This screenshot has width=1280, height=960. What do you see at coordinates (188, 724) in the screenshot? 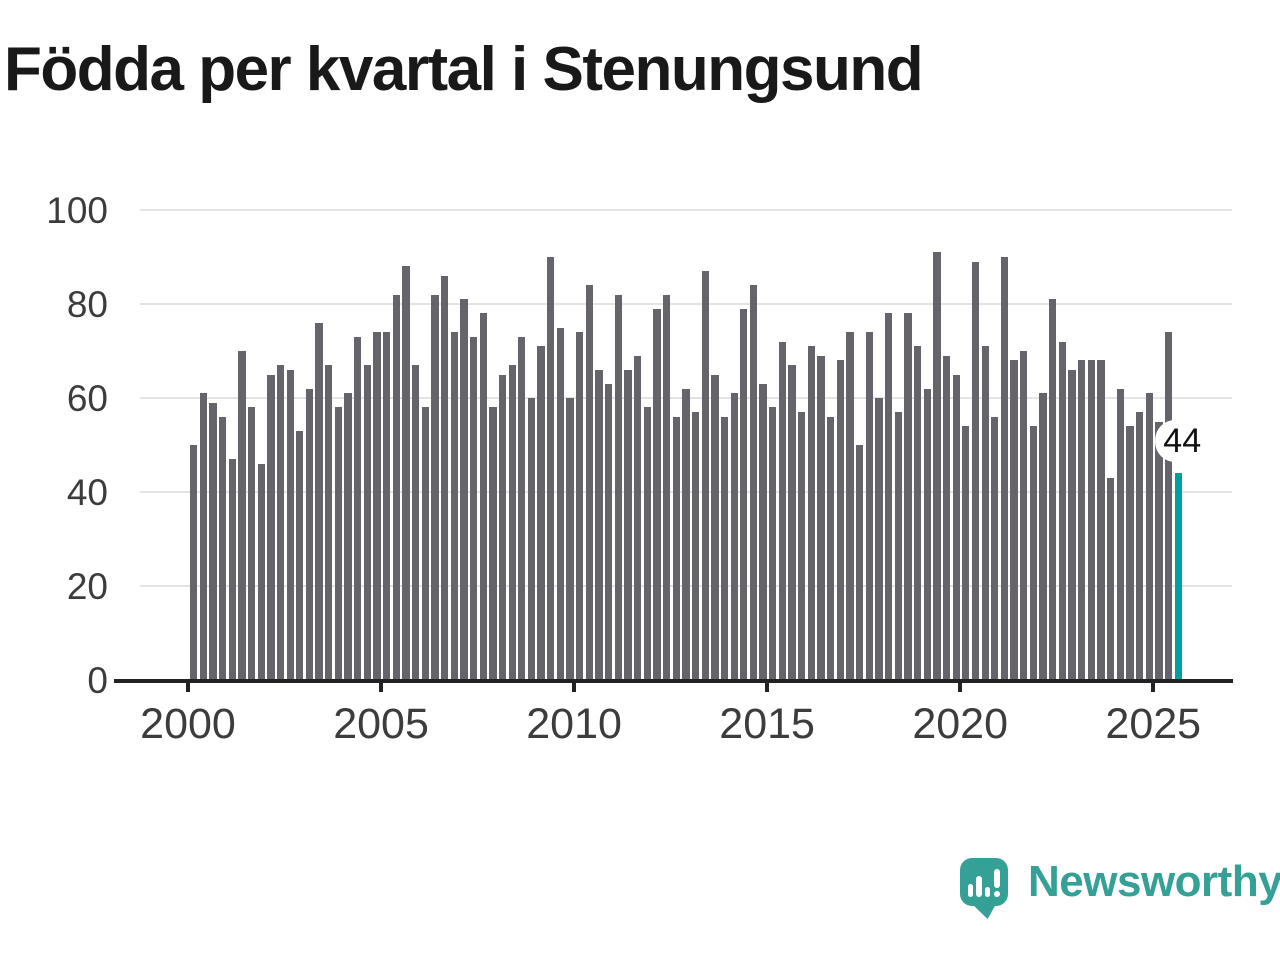
I see `x-tick-label-2000: 2000` at bounding box center [188, 724].